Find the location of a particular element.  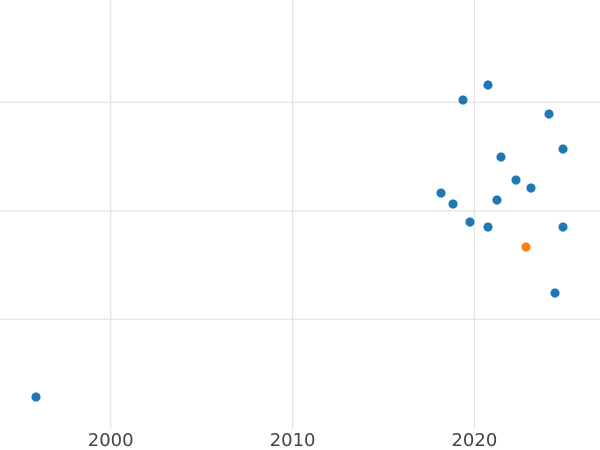

x-tick-label: 2010 is located at coordinates (293, 440).